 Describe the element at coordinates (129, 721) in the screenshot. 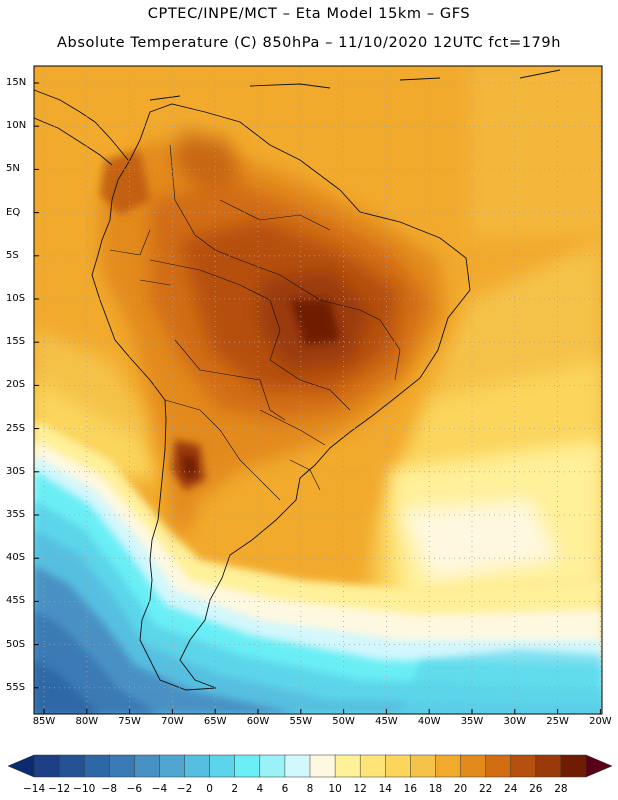

I see `lon-label: 75W` at that location.